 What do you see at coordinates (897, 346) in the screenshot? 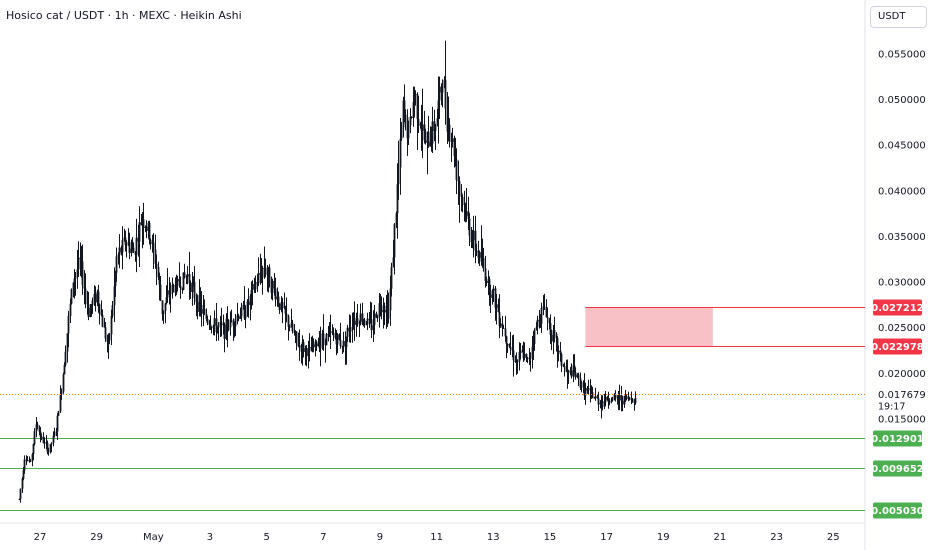
I see `resistance-level-tag` at bounding box center [897, 346].